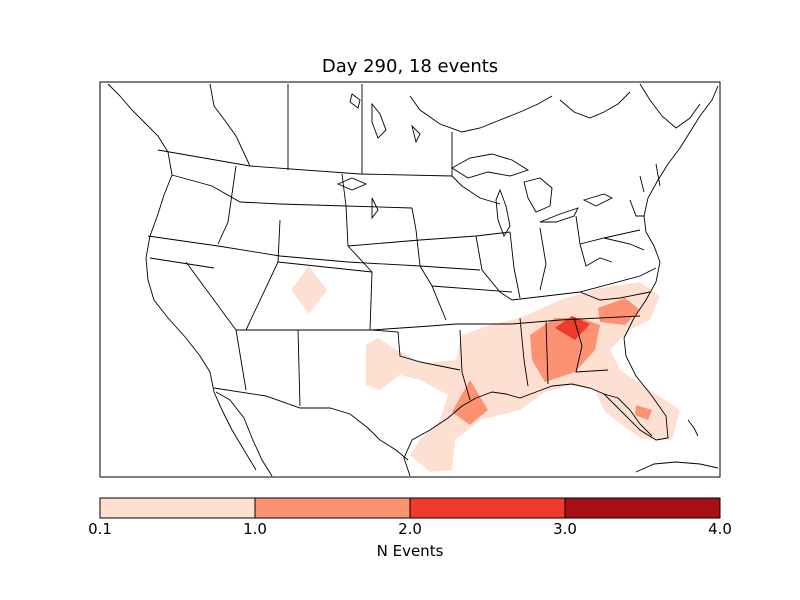 This screenshot has height=600, width=800. Describe the element at coordinates (470, 402) in the screenshot. I see `event-region-louisiana` at that location.